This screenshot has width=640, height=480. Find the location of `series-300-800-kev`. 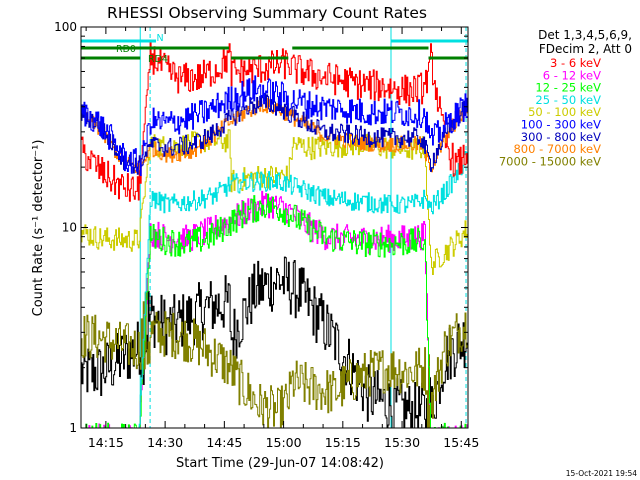

series-300-800-kev is located at coordinates (274, 134).